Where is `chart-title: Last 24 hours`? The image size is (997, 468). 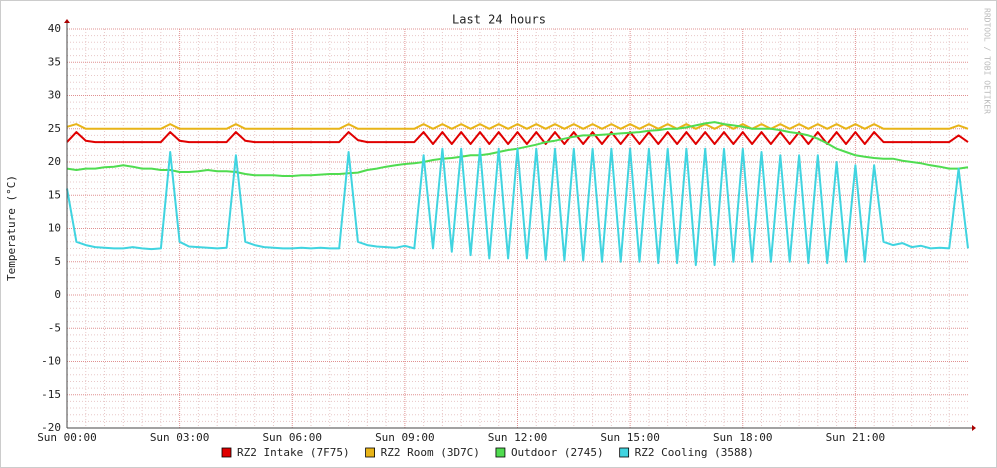
chart-title: Last 24 hours is located at coordinates (499, 20).